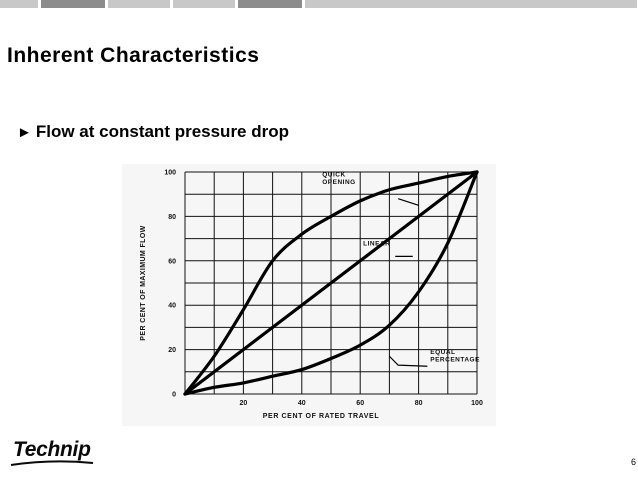 The height and width of the screenshot is (479, 638). I want to click on y-tick-label: 40, so click(172, 306).